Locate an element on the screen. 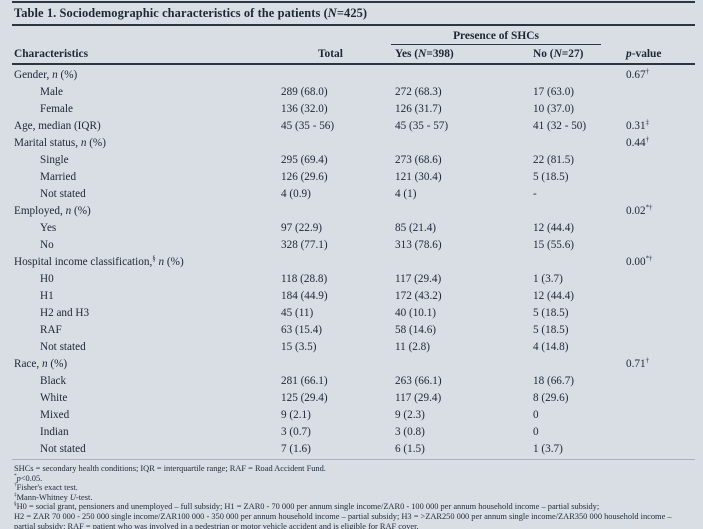 The height and width of the screenshot is (529, 703). total-cell: 63 (15.4) is located at coordinates (302, 329).